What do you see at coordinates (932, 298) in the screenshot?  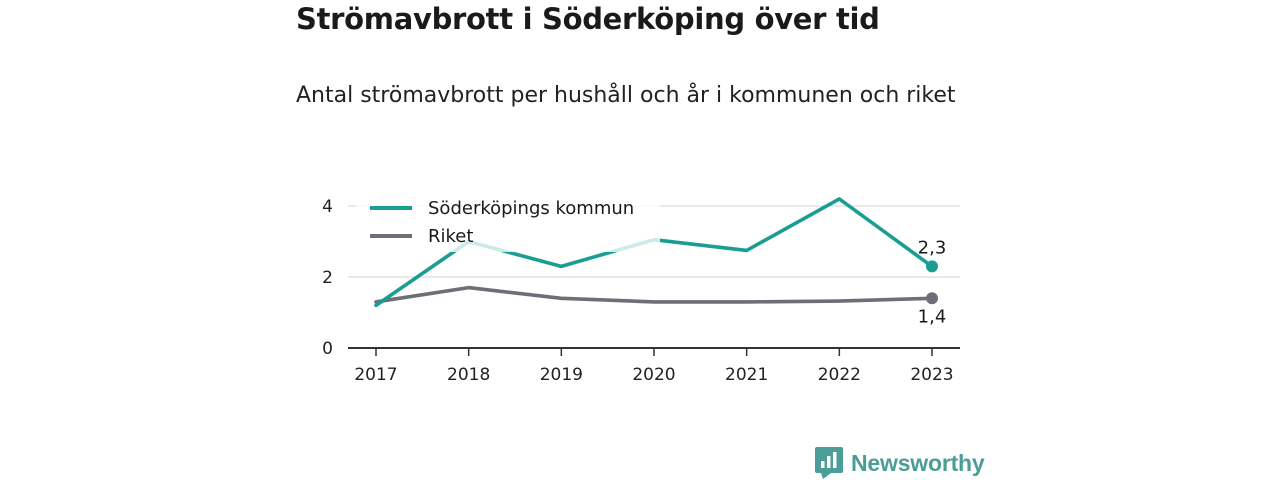 I see `end-point-riket` at bounding box center [932, 298].